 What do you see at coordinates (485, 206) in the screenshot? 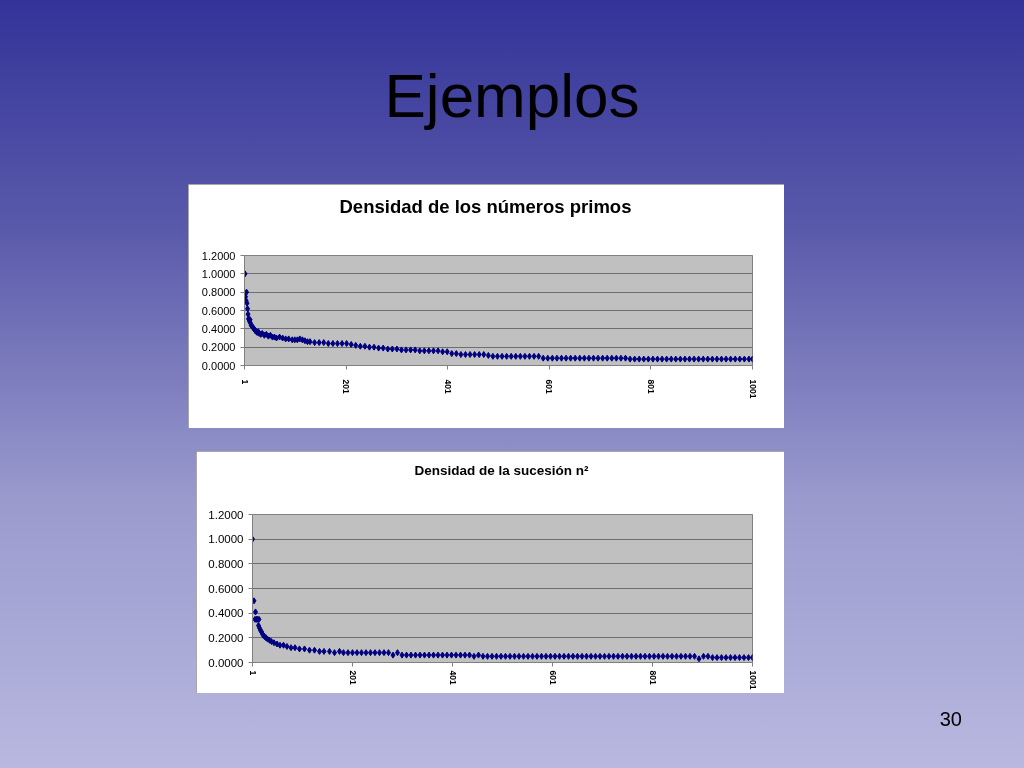
I see `chart-title: Densidad de los números primos` at bounding box center [485, 206].